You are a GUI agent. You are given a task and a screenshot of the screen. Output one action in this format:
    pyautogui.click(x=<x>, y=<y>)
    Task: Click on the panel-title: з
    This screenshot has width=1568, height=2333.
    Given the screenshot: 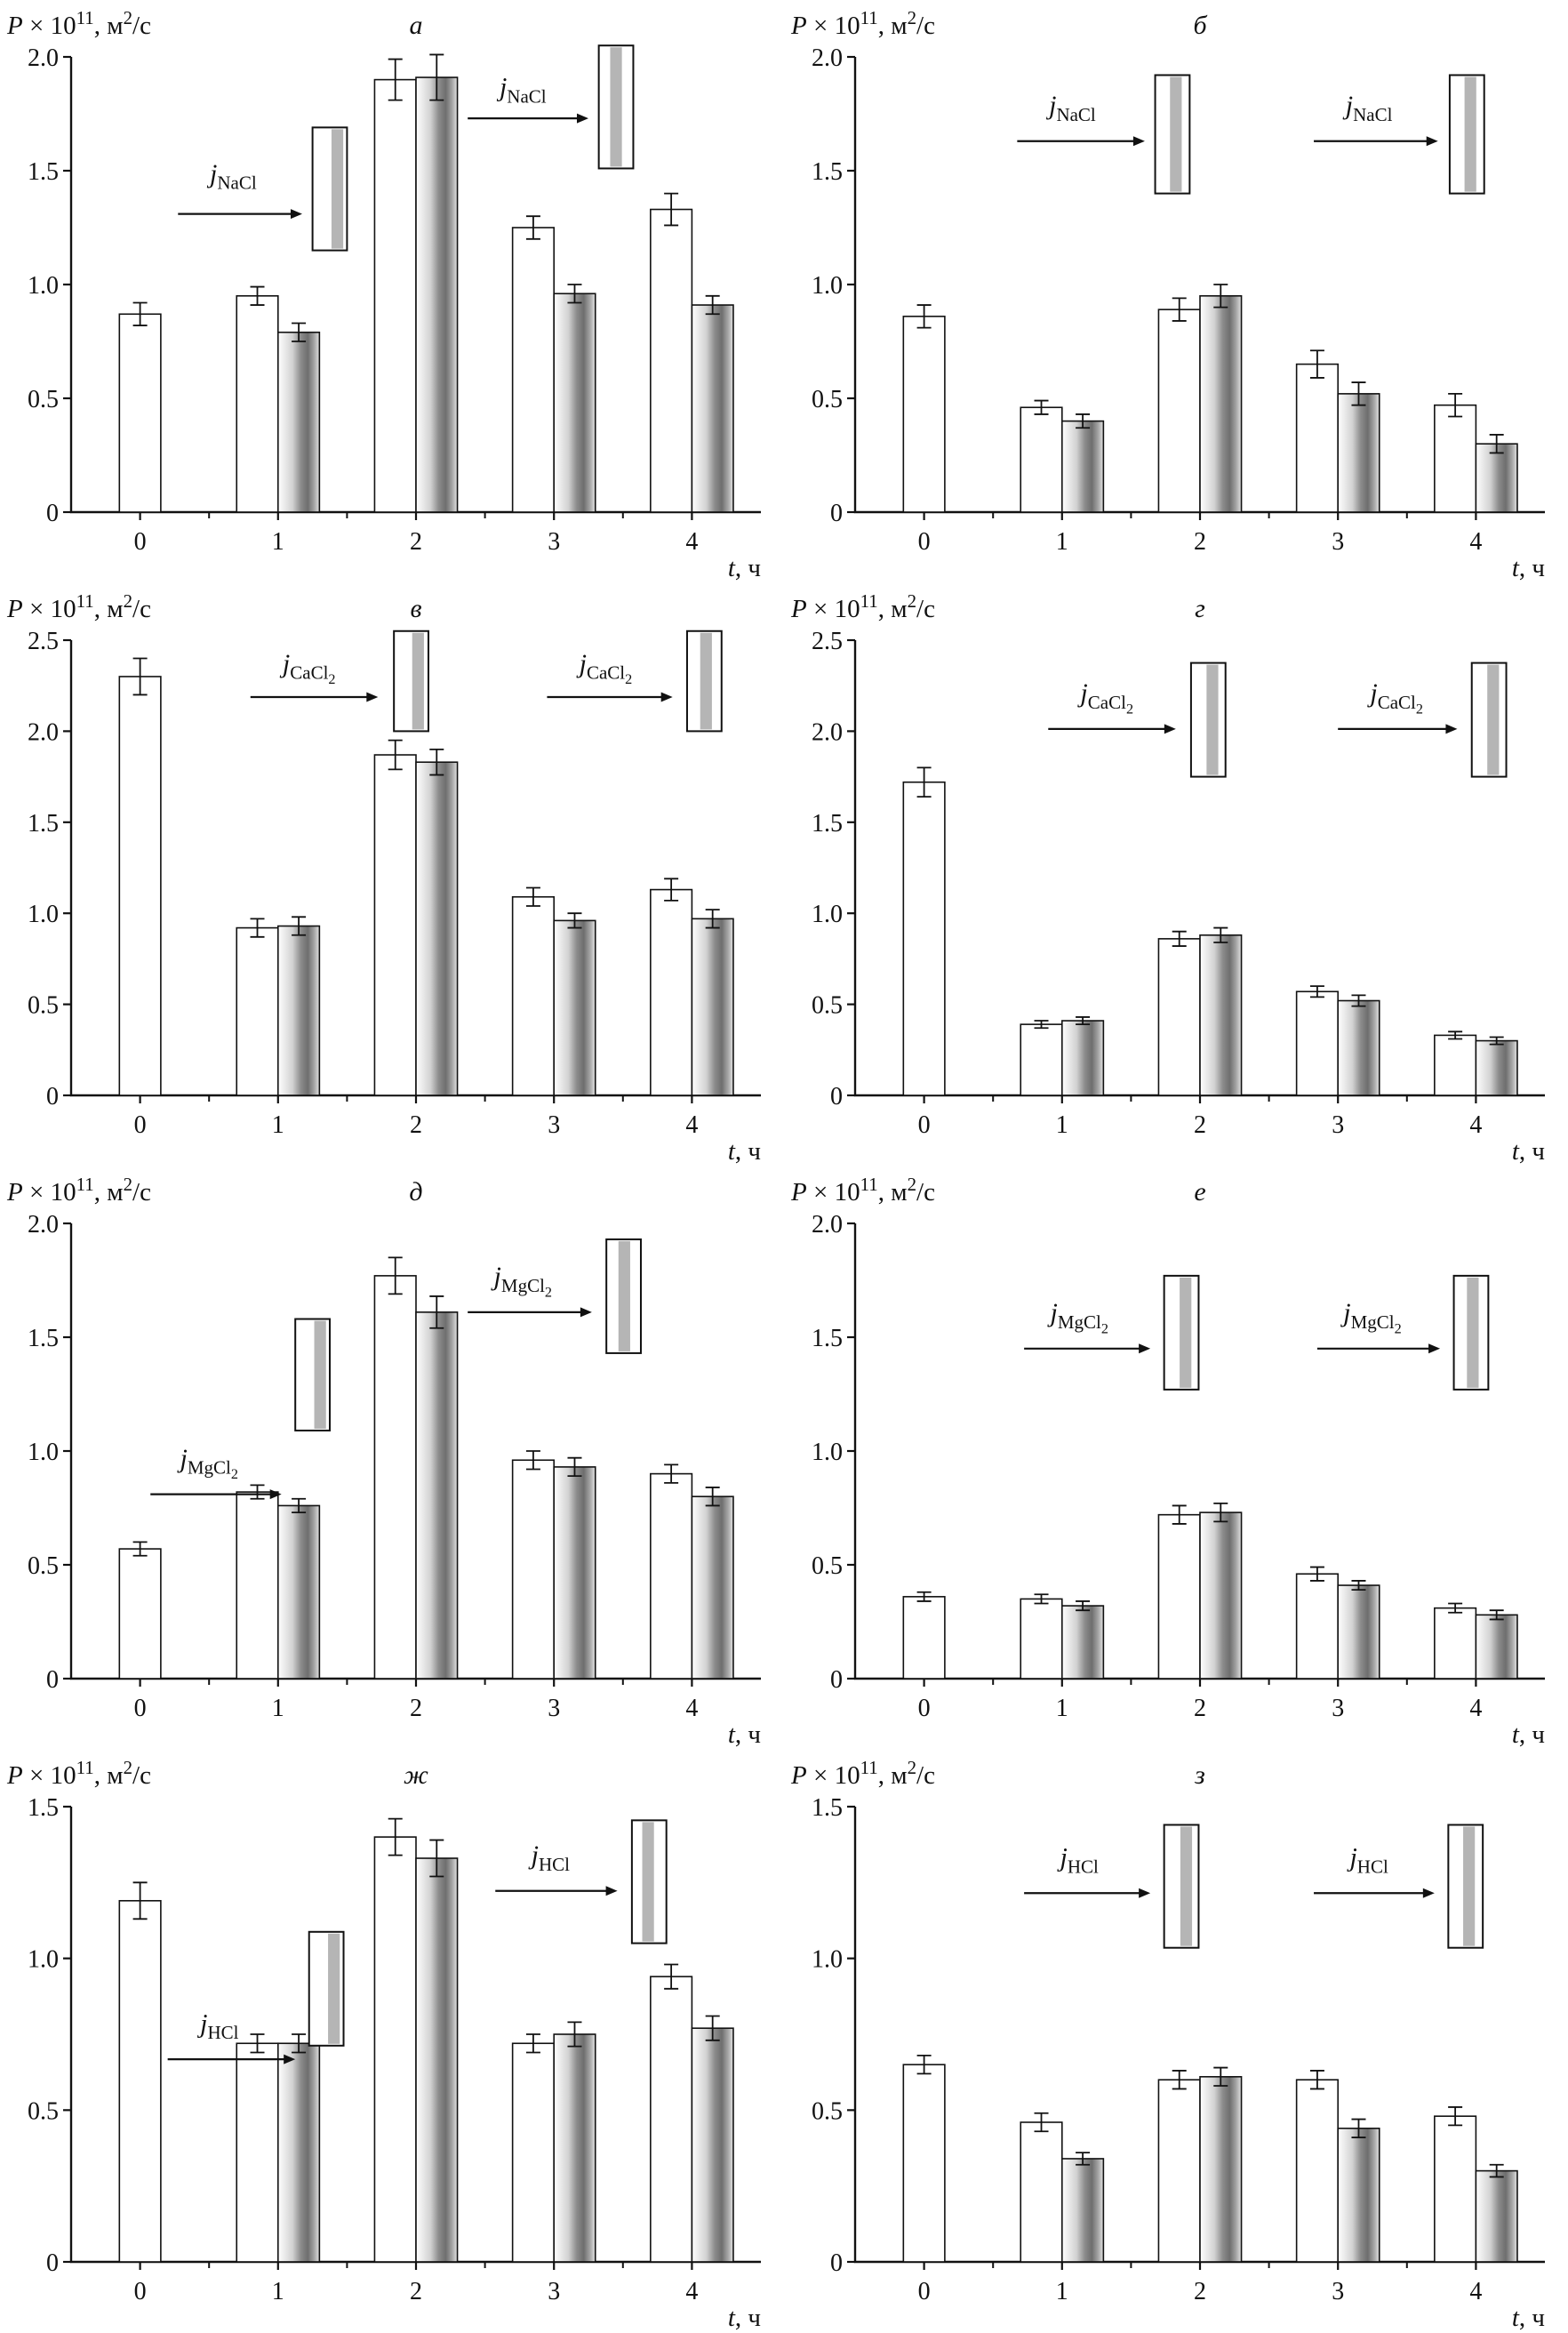 What is the action you would take?
    pyautogui.click(x=1199, y=1775)
    